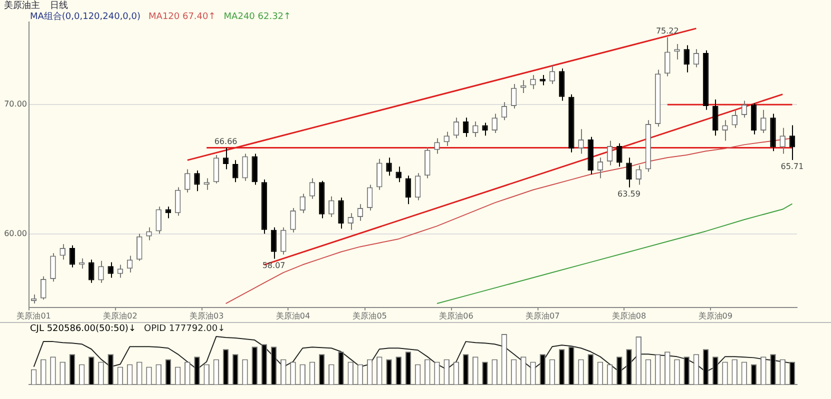  I want to click on text: CJL 520586.00(50:50)↓, so click(83, 329).